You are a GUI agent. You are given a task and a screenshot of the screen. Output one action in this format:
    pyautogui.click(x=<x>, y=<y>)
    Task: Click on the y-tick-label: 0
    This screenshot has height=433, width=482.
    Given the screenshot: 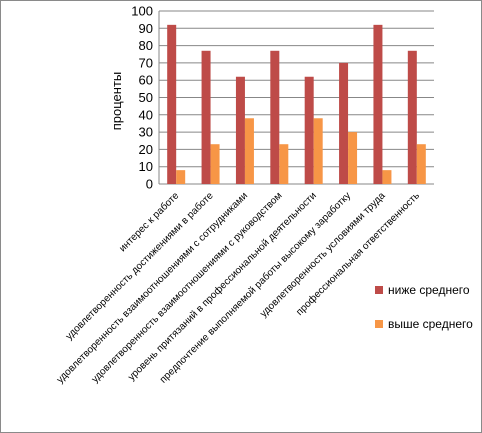 What is the action you would take?
    pyautogui.click(x=149, y=184)
    